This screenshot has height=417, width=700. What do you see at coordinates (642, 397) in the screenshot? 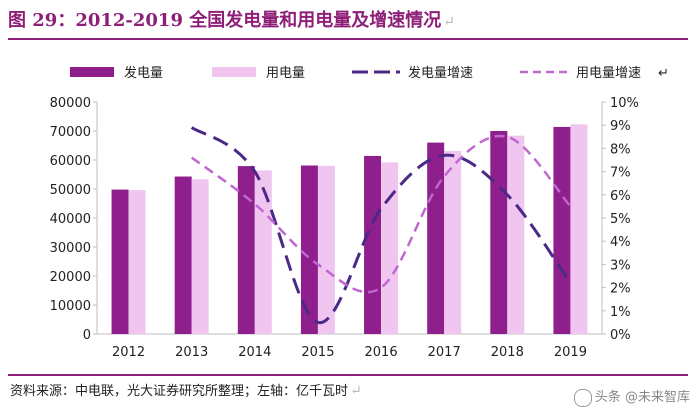
I see `watermark-text: 头条 @未来智库` at bounding box center [642, 397].